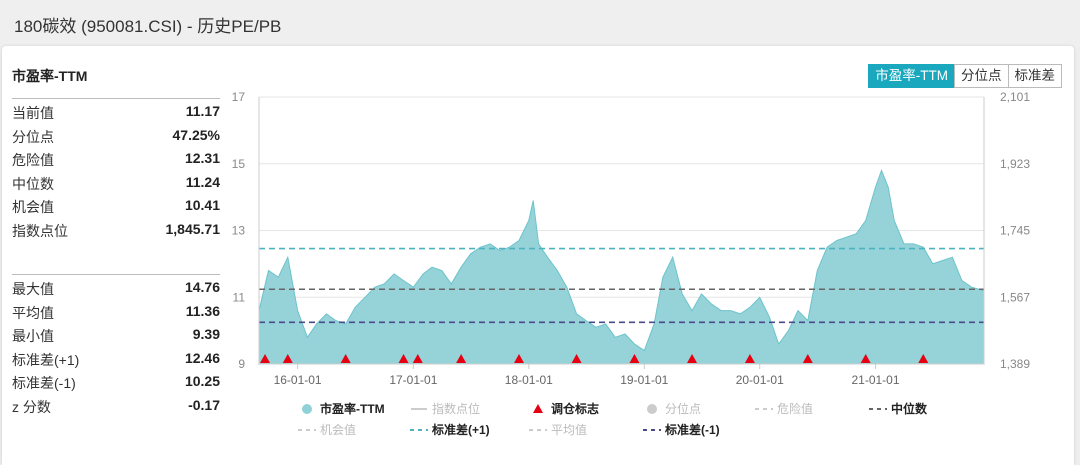 The width and height of the screenshot is (1080, 465). Describe the element at coordinates (456, 408) in the screenshot. I see `legend-label: 指数点位` at that location.